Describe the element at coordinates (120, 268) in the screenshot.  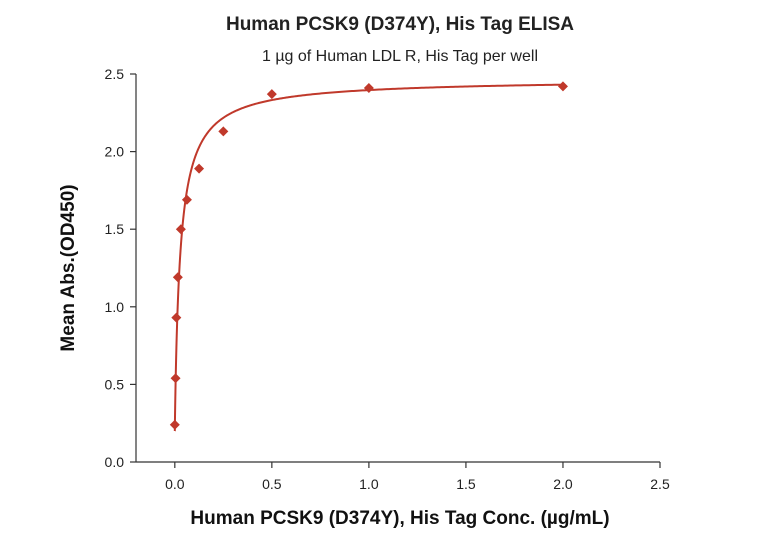
I see `y-axis-ticks: 0.0 0.5 1.0 1.5 2.0 2.5` at that location.